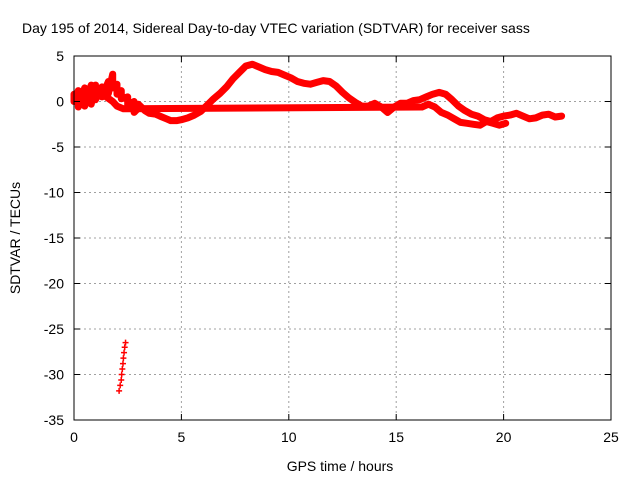 The height and width of the screenshot is (480, 640). I want to click on y-tick-label: -25, so click(54, 329).